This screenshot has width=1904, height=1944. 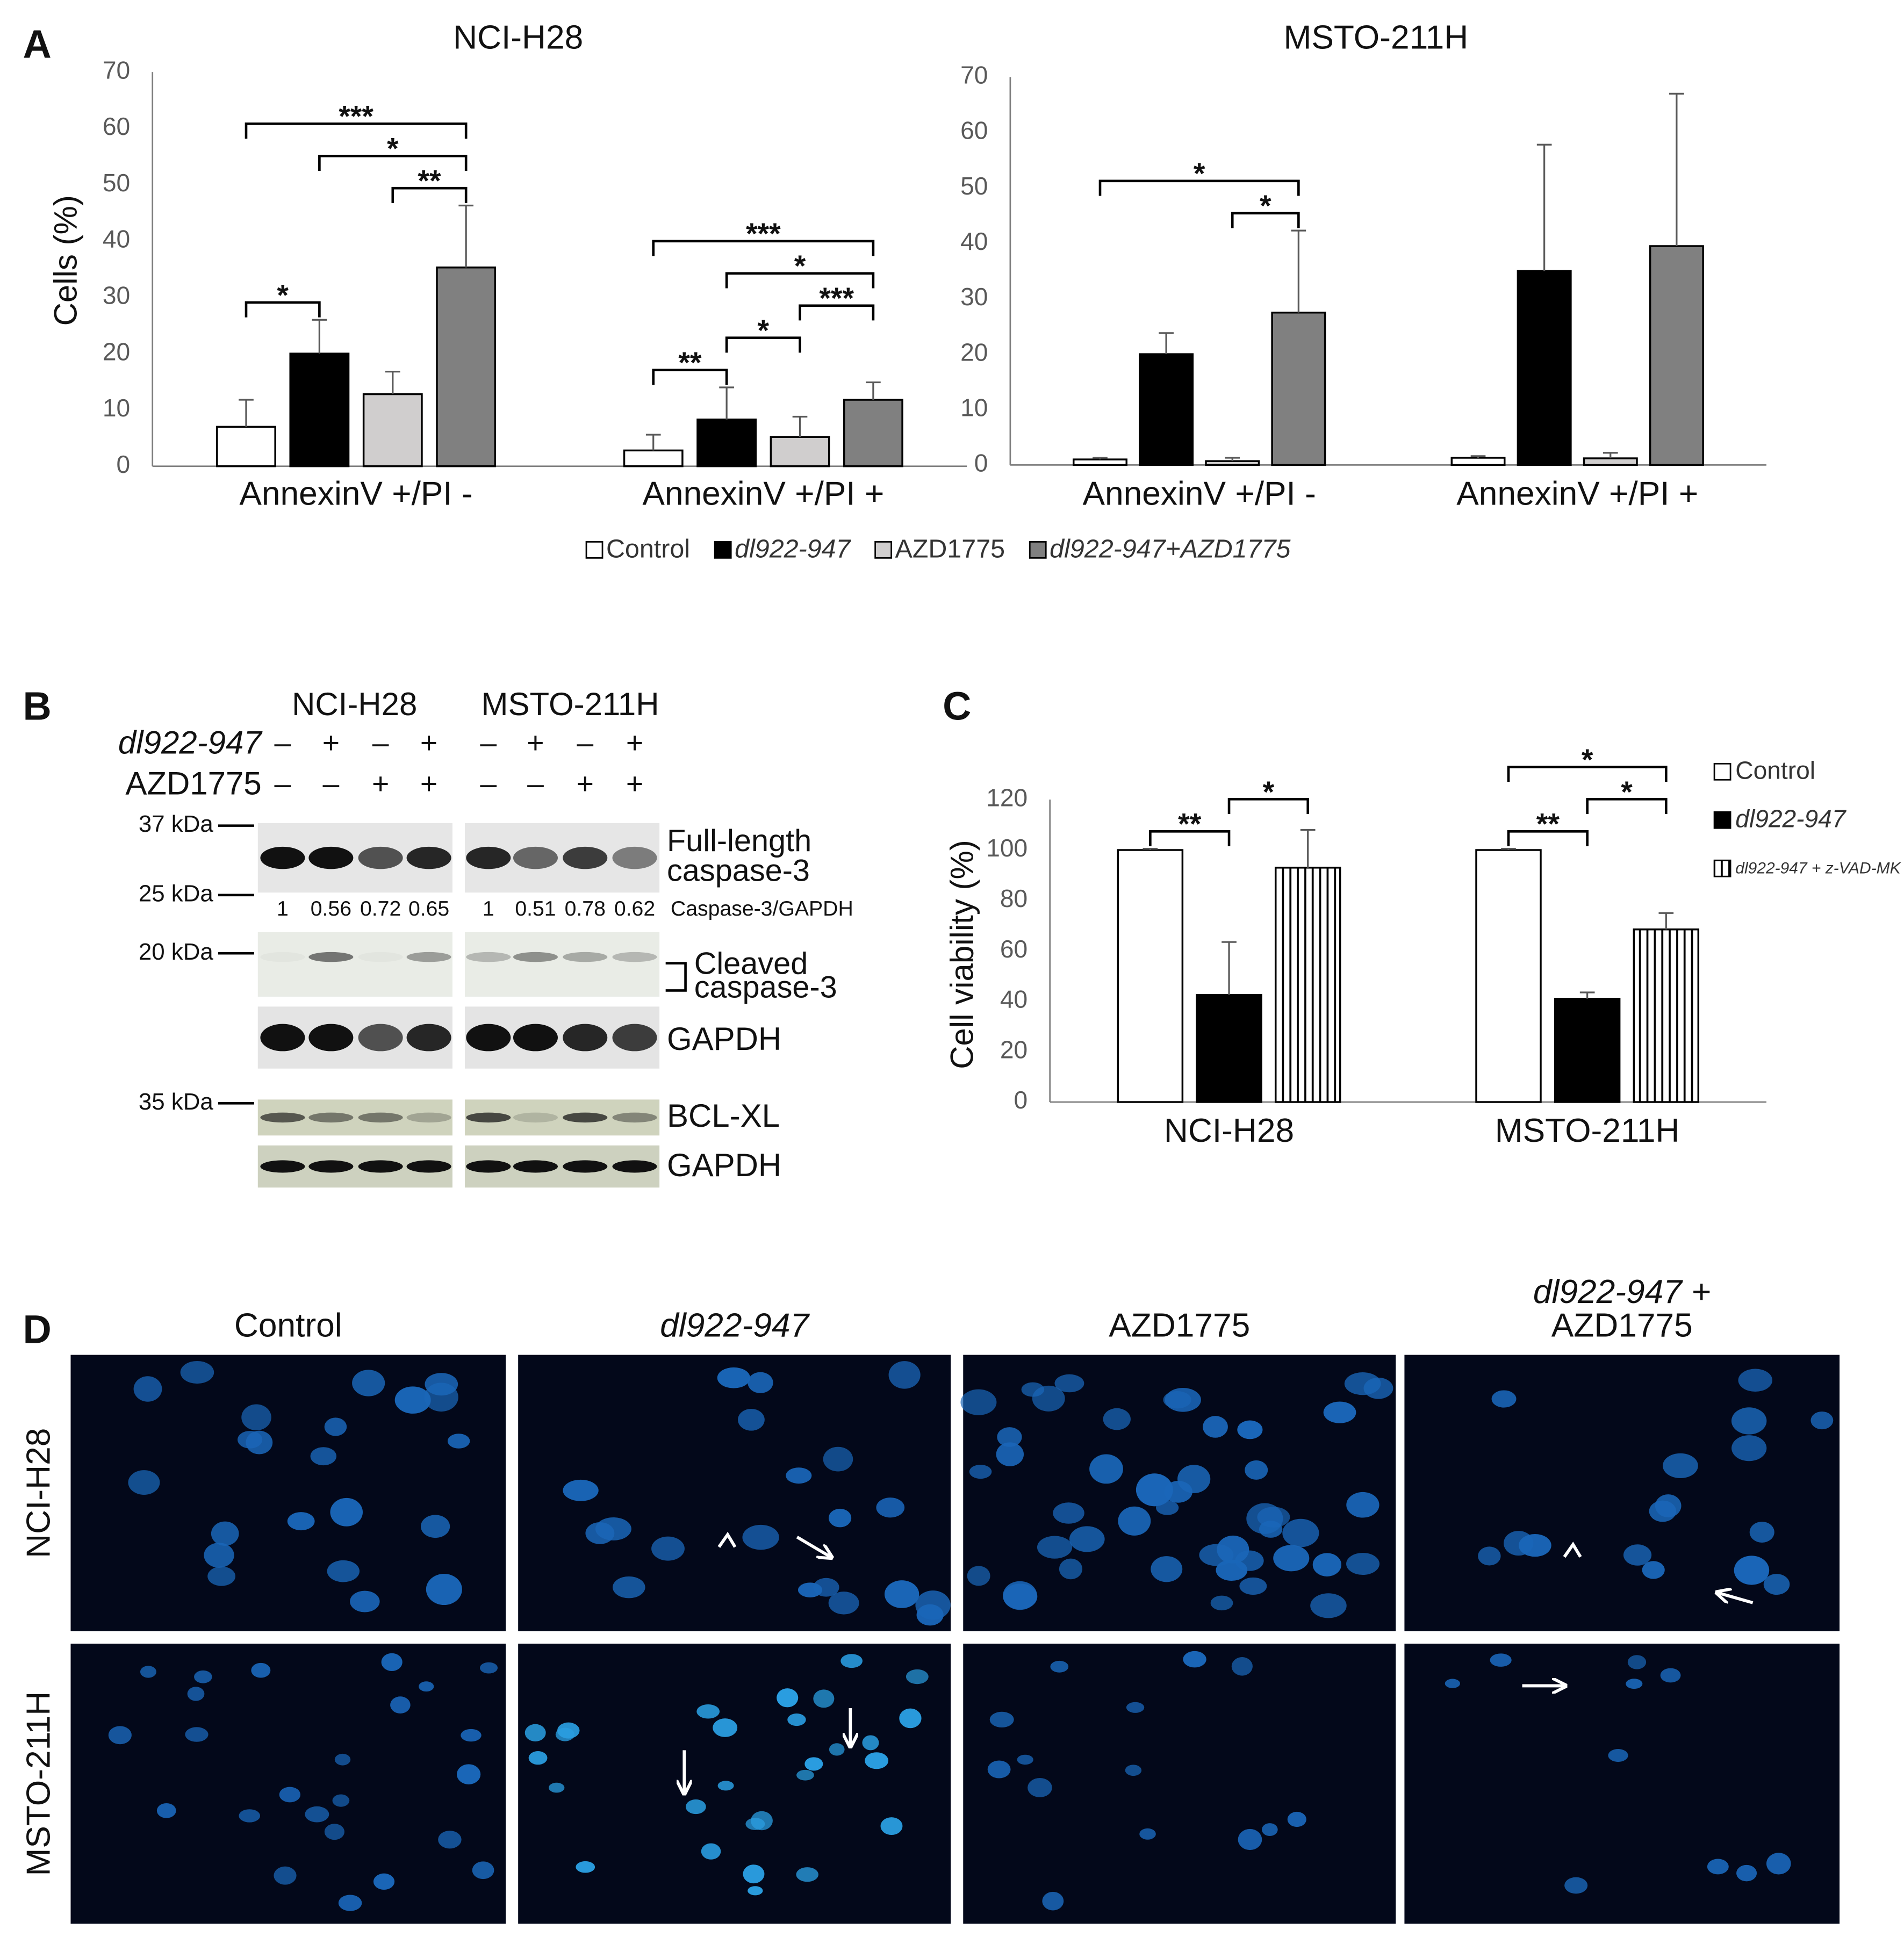 I want to click on x-tick-label: AnnexinV +/PI +, so click(x=763, y=494).